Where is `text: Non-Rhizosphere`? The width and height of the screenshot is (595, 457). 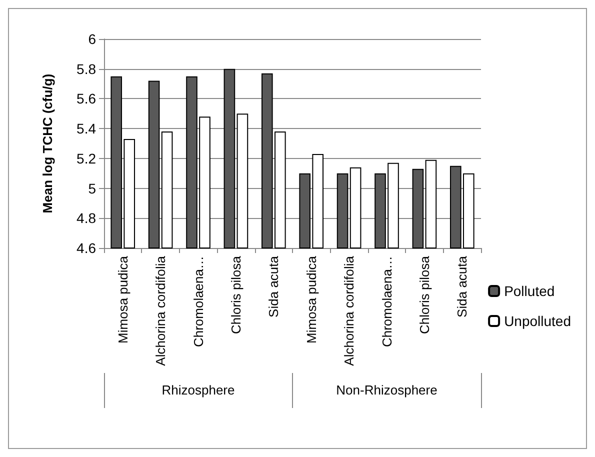 text: Non-Rhizosphere is located at coordinates (387, 390).